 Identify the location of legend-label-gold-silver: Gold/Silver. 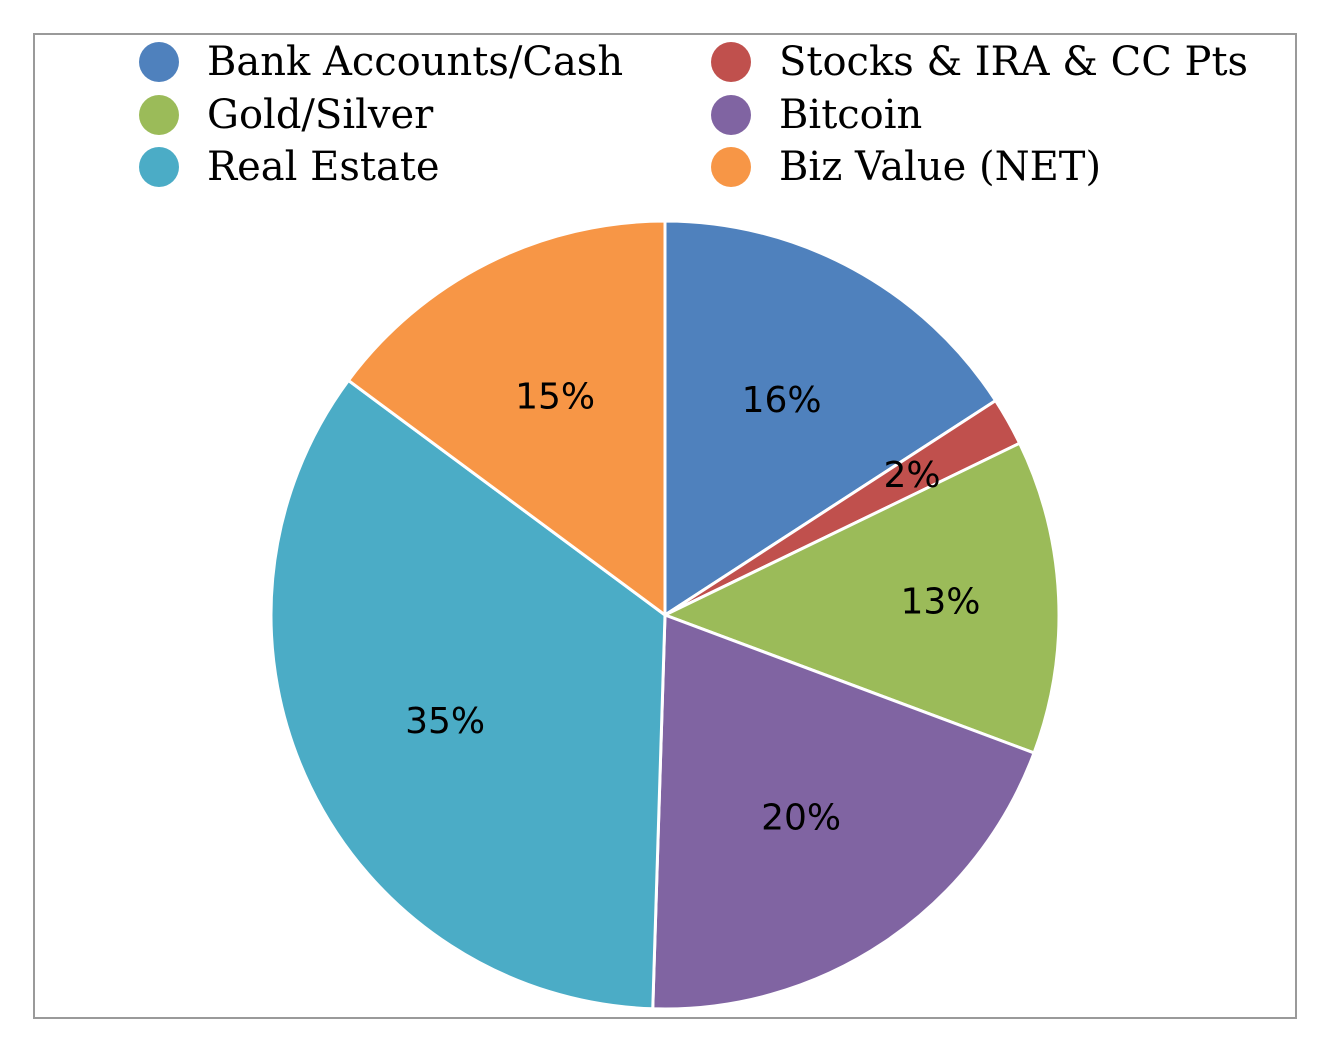
(320, 115).